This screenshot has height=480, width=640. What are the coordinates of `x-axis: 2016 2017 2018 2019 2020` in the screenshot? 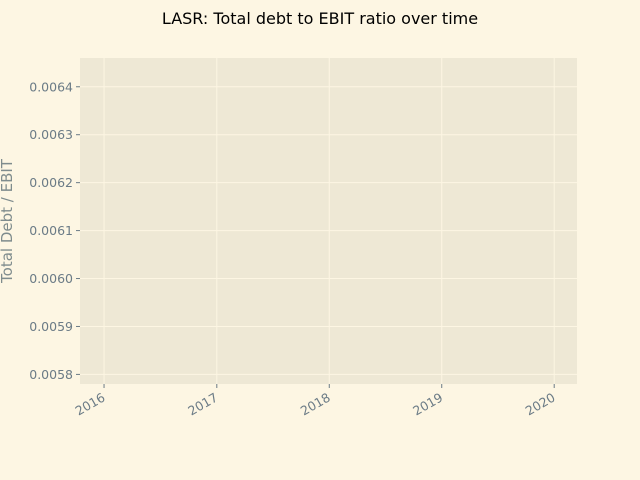 It's located at (315, 401).